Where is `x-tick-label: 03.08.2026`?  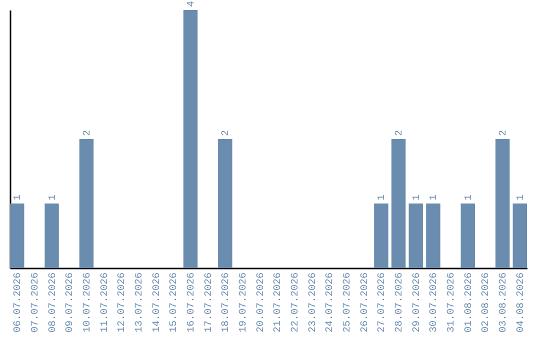 x-tick-label: 03.08.2026 is located at coordinates (504, 302).